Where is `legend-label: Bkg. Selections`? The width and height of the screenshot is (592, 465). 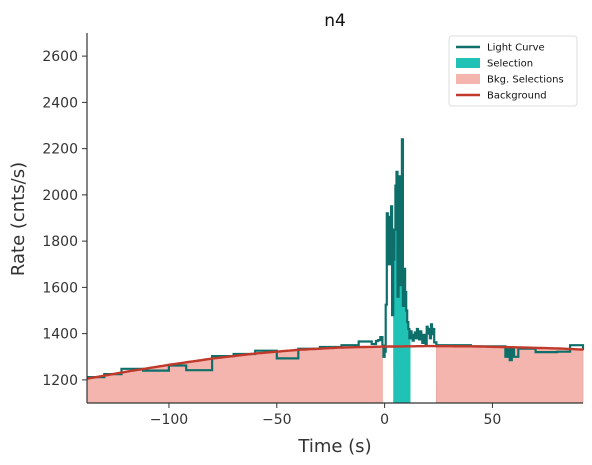
legend-label: Bkg. Selections is located at coordinates (525, 80).